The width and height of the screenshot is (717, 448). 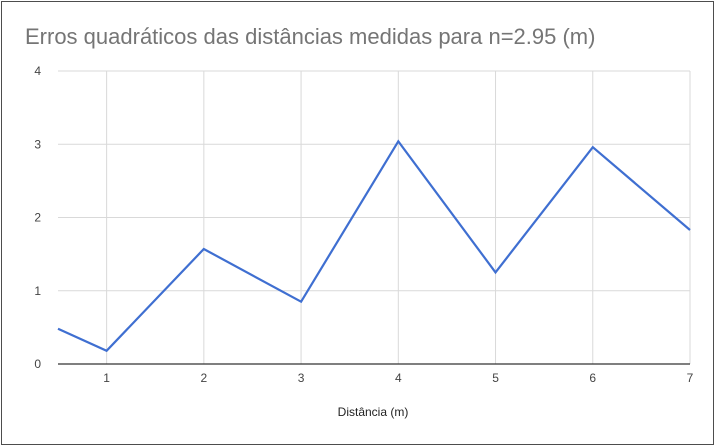 I want to click on x-tick-label-1: 2, so click(x=204, y=378).